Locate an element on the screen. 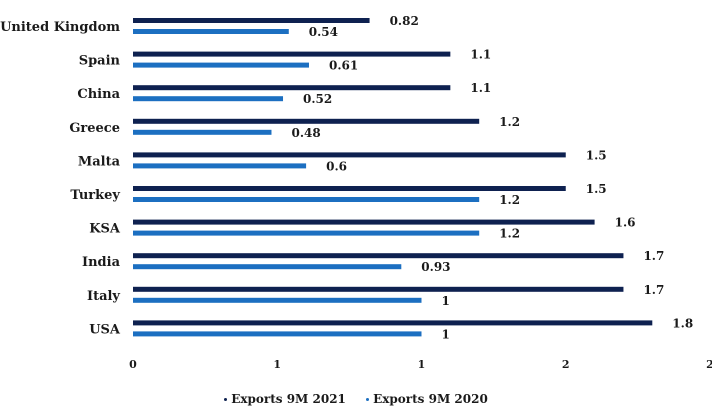 The height and width of the screenshot is (408, 712). bar-china-2021 is located at coordinates (292, 88).